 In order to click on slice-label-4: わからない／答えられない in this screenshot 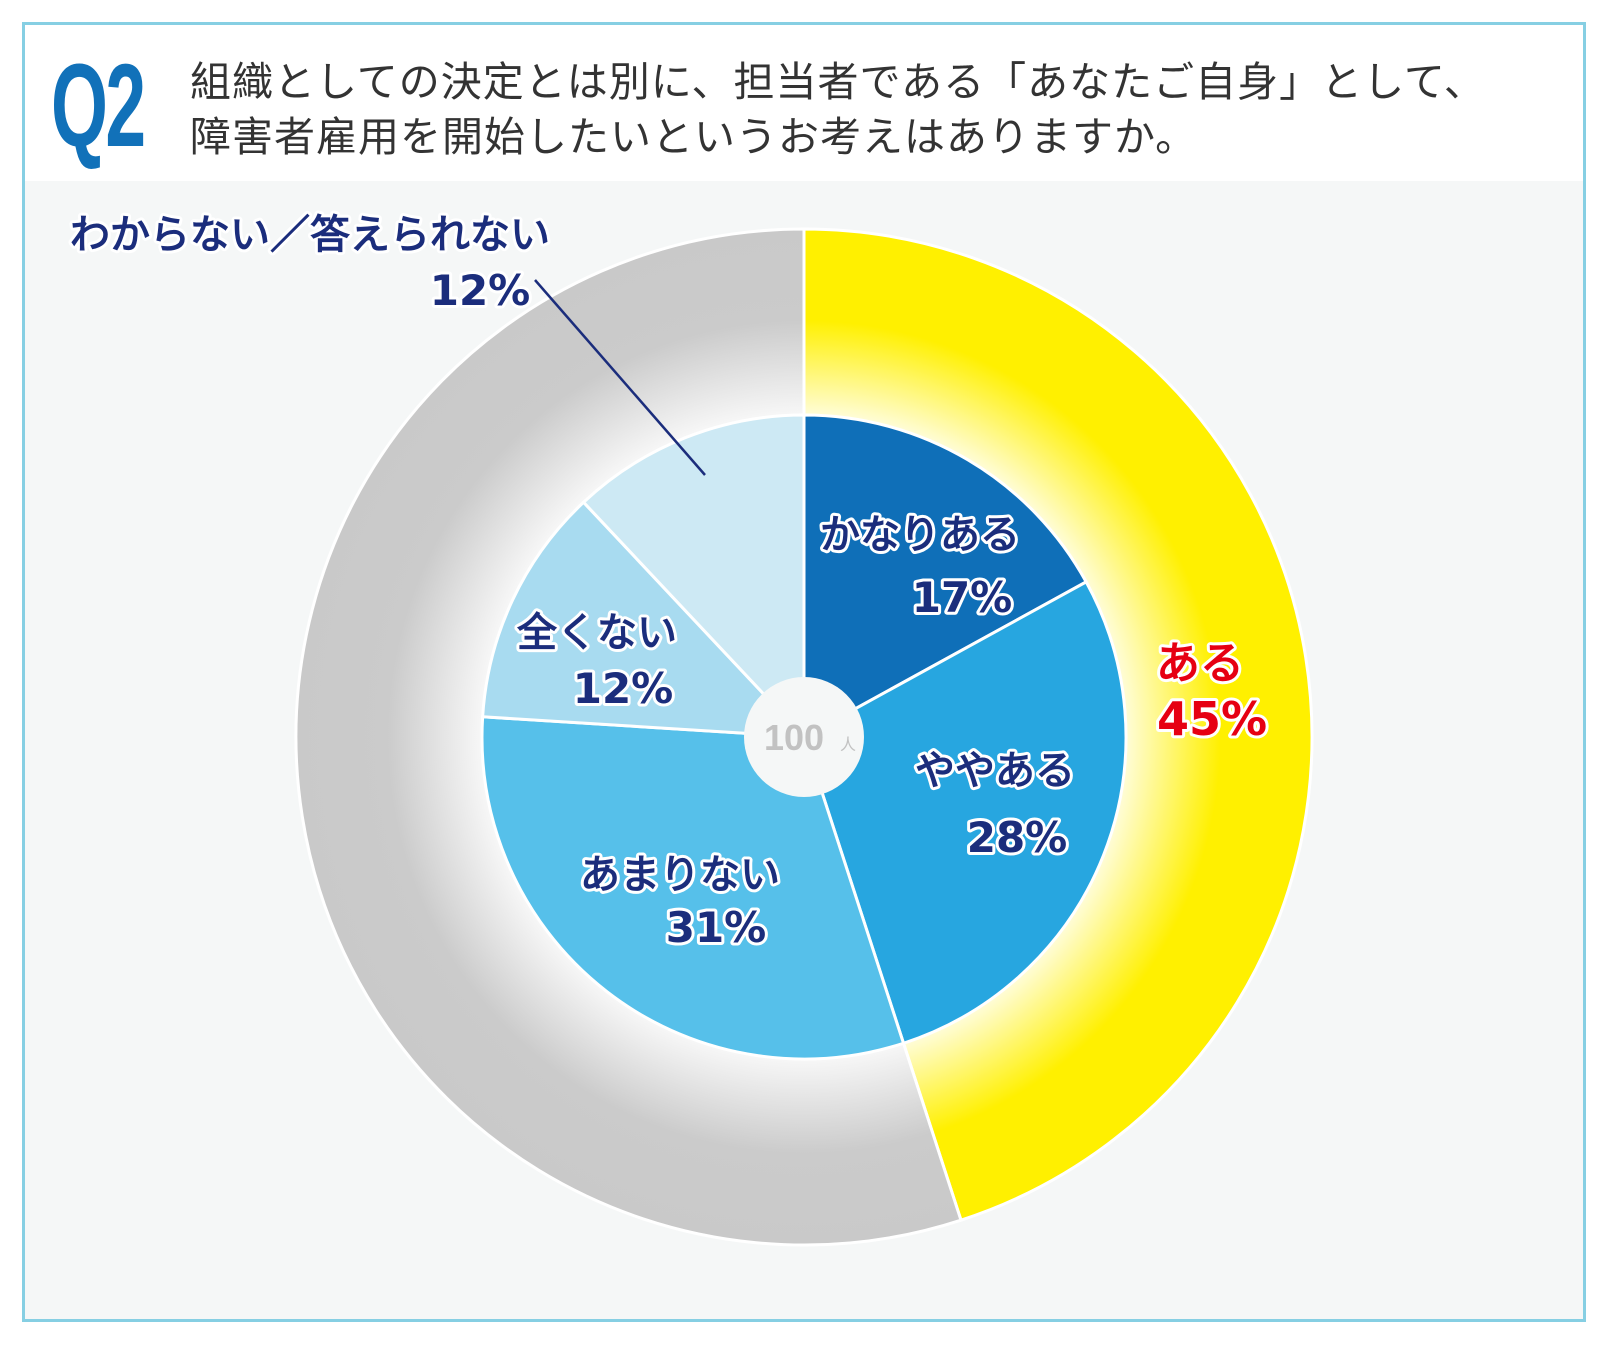, I will do `click(310, 235)`.